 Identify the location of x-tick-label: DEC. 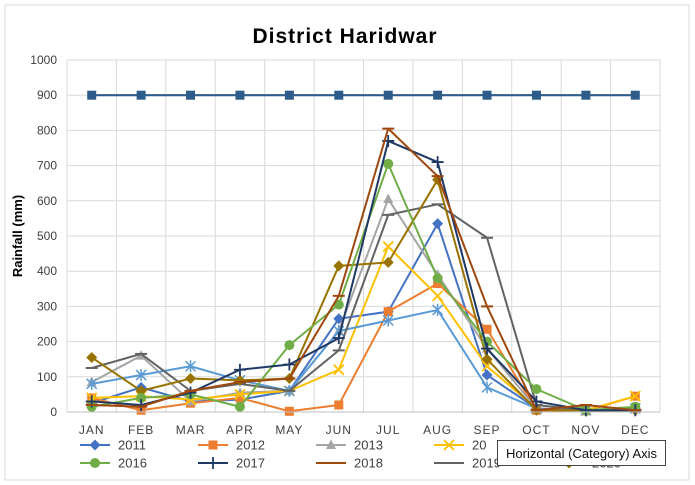
(635, 430).